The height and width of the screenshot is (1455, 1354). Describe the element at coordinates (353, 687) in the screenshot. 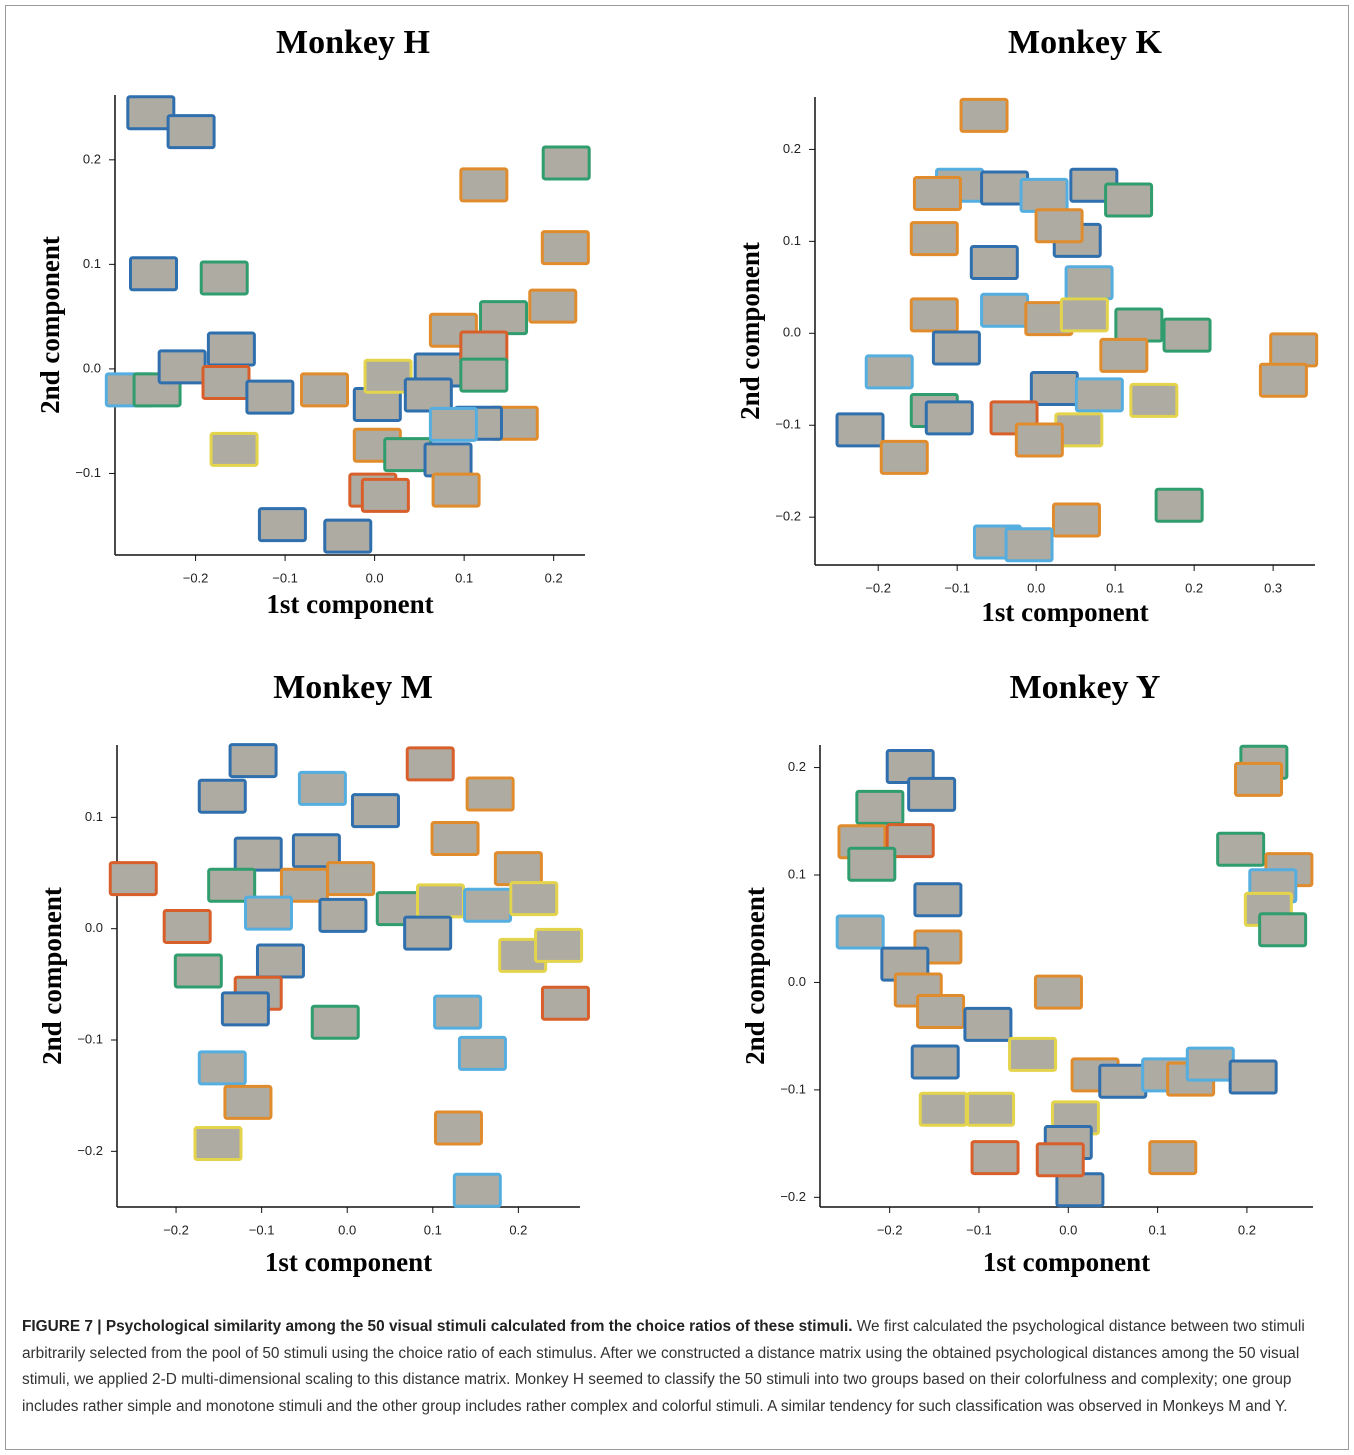

I see `chart-title: Monkey M` at that location.